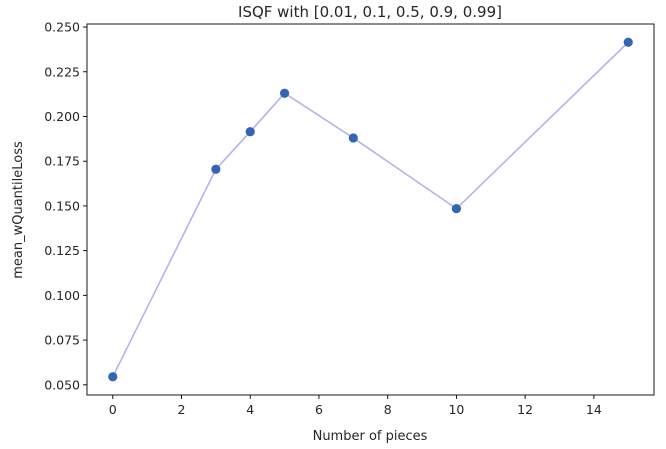  Describe the element at coordinates (456, 409) in the screenshot. I see `x-tick-label: 10` at that location.